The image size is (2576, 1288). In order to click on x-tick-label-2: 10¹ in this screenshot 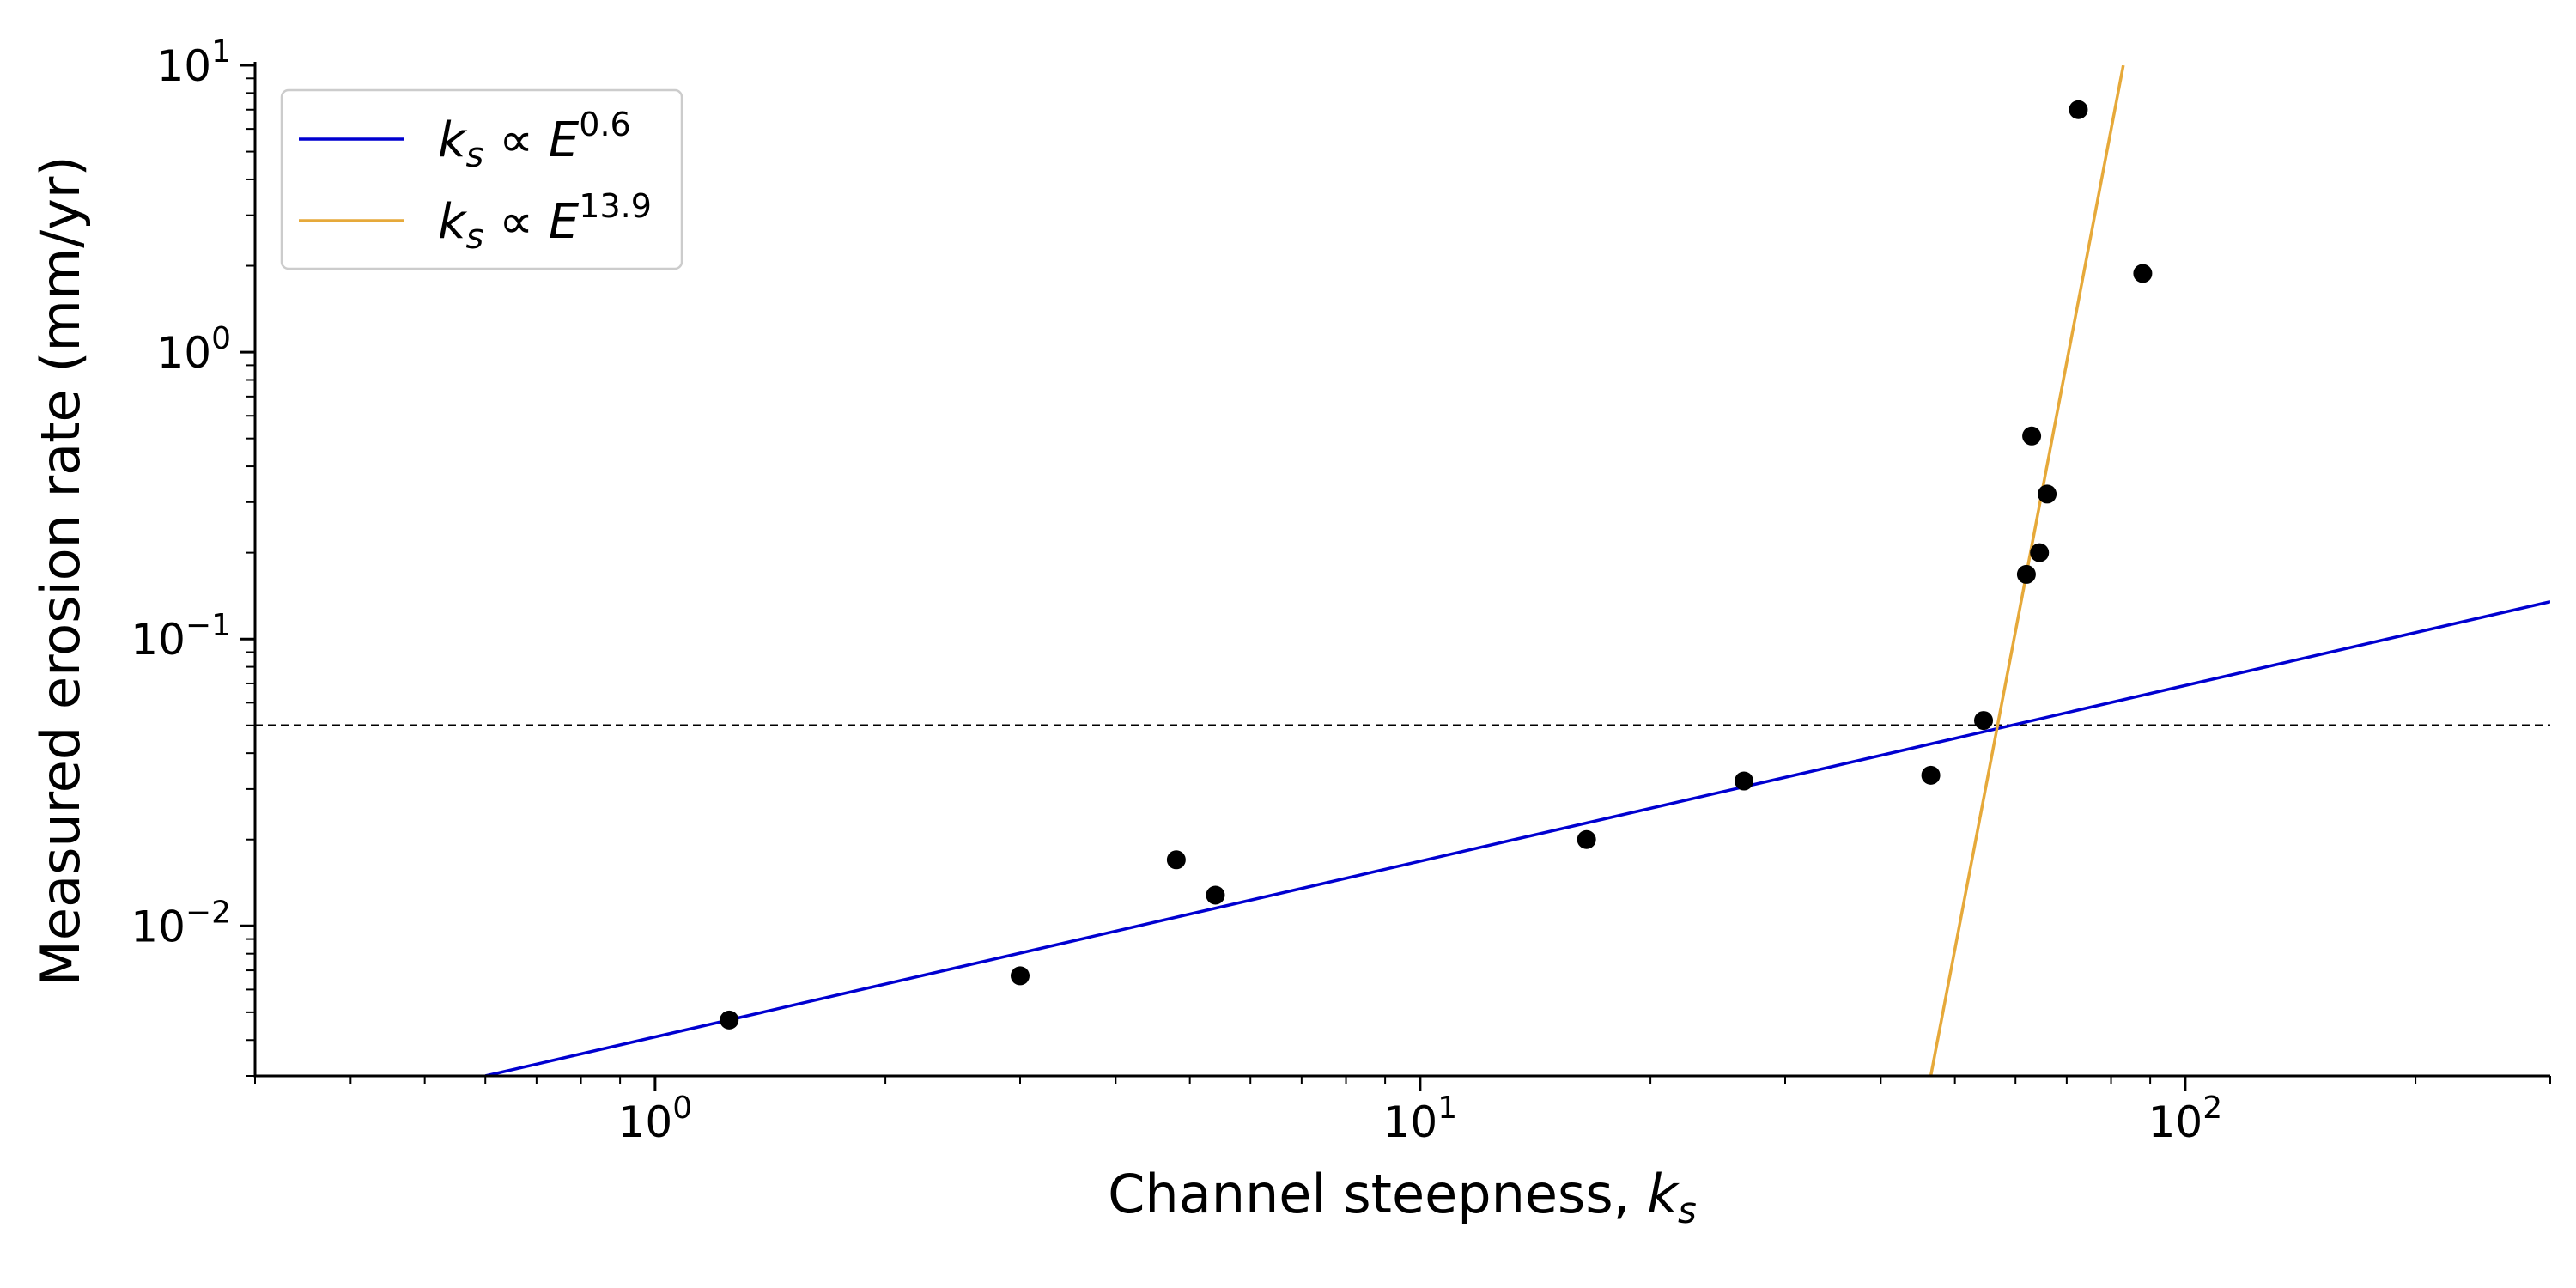, I will do `click(1420, 1119)`.